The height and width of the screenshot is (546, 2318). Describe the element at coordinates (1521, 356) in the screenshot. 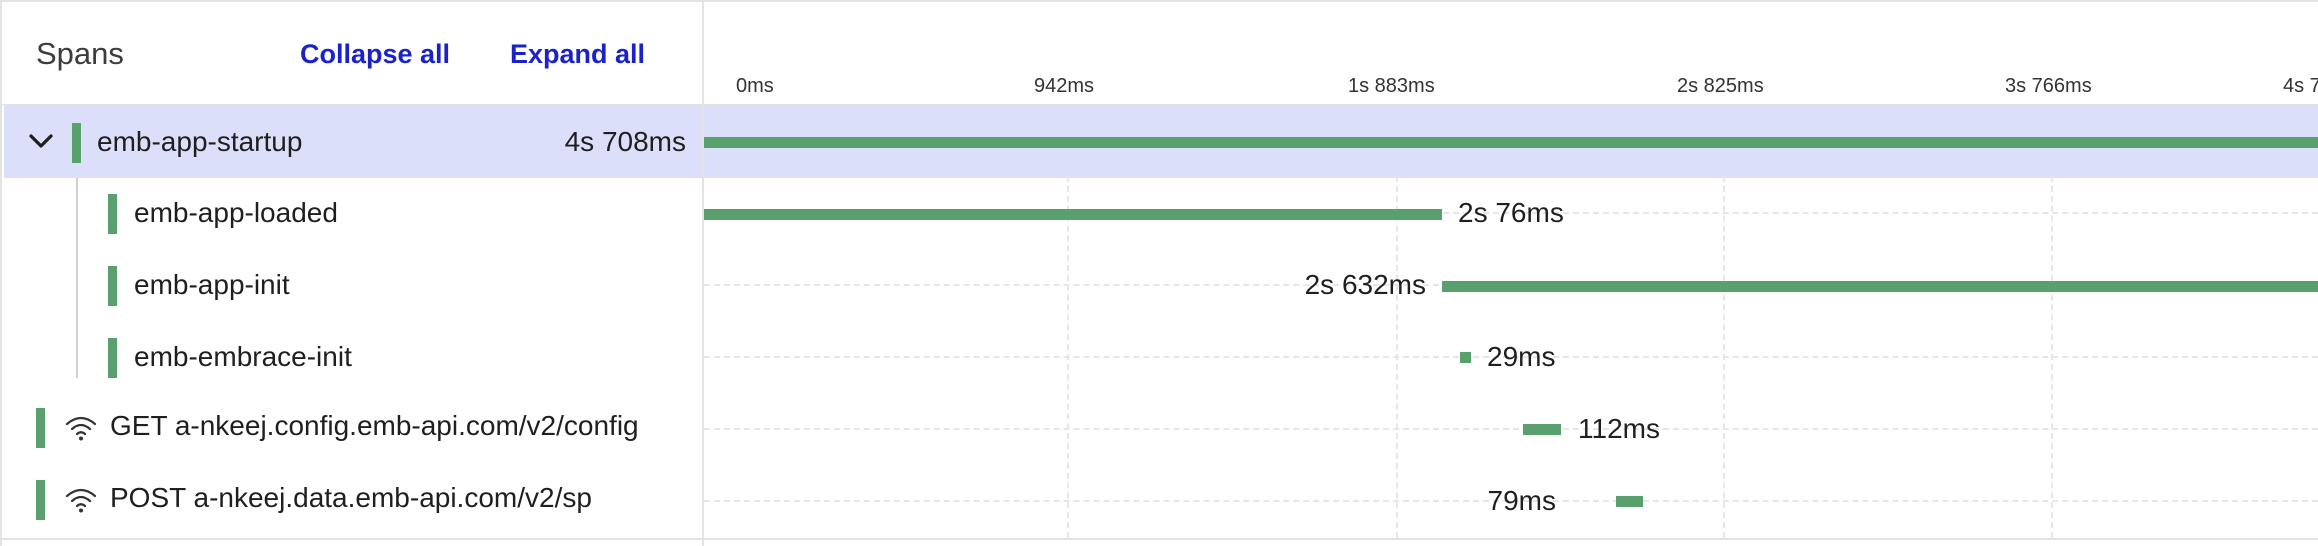

I see `span-duration: 29ms` at that location.